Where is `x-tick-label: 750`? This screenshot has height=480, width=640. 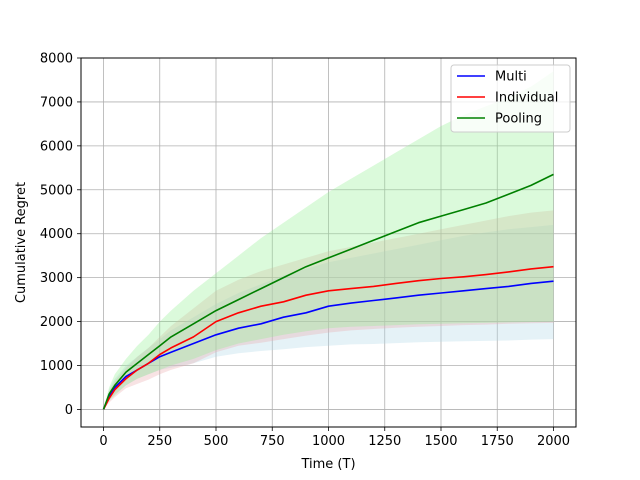 x-tick-label: 750 is located at coordinates (272, 441).